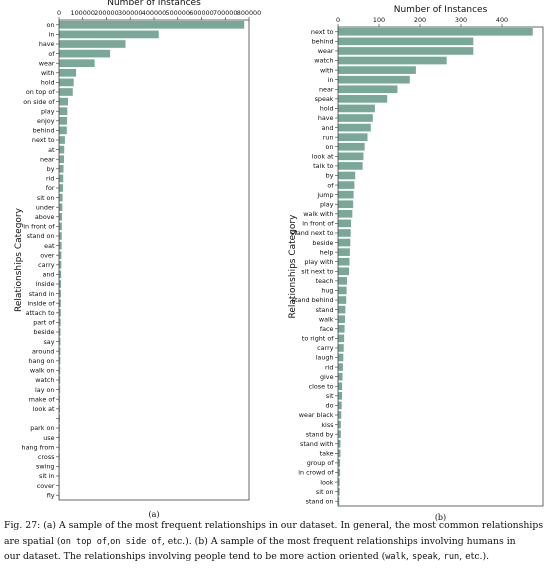 The width and height of the screenshot is (554, 572). What do you see at coordinates (46, 486) in the screenshot?
I see `category-label: cover` at bounding box center [46, 486].